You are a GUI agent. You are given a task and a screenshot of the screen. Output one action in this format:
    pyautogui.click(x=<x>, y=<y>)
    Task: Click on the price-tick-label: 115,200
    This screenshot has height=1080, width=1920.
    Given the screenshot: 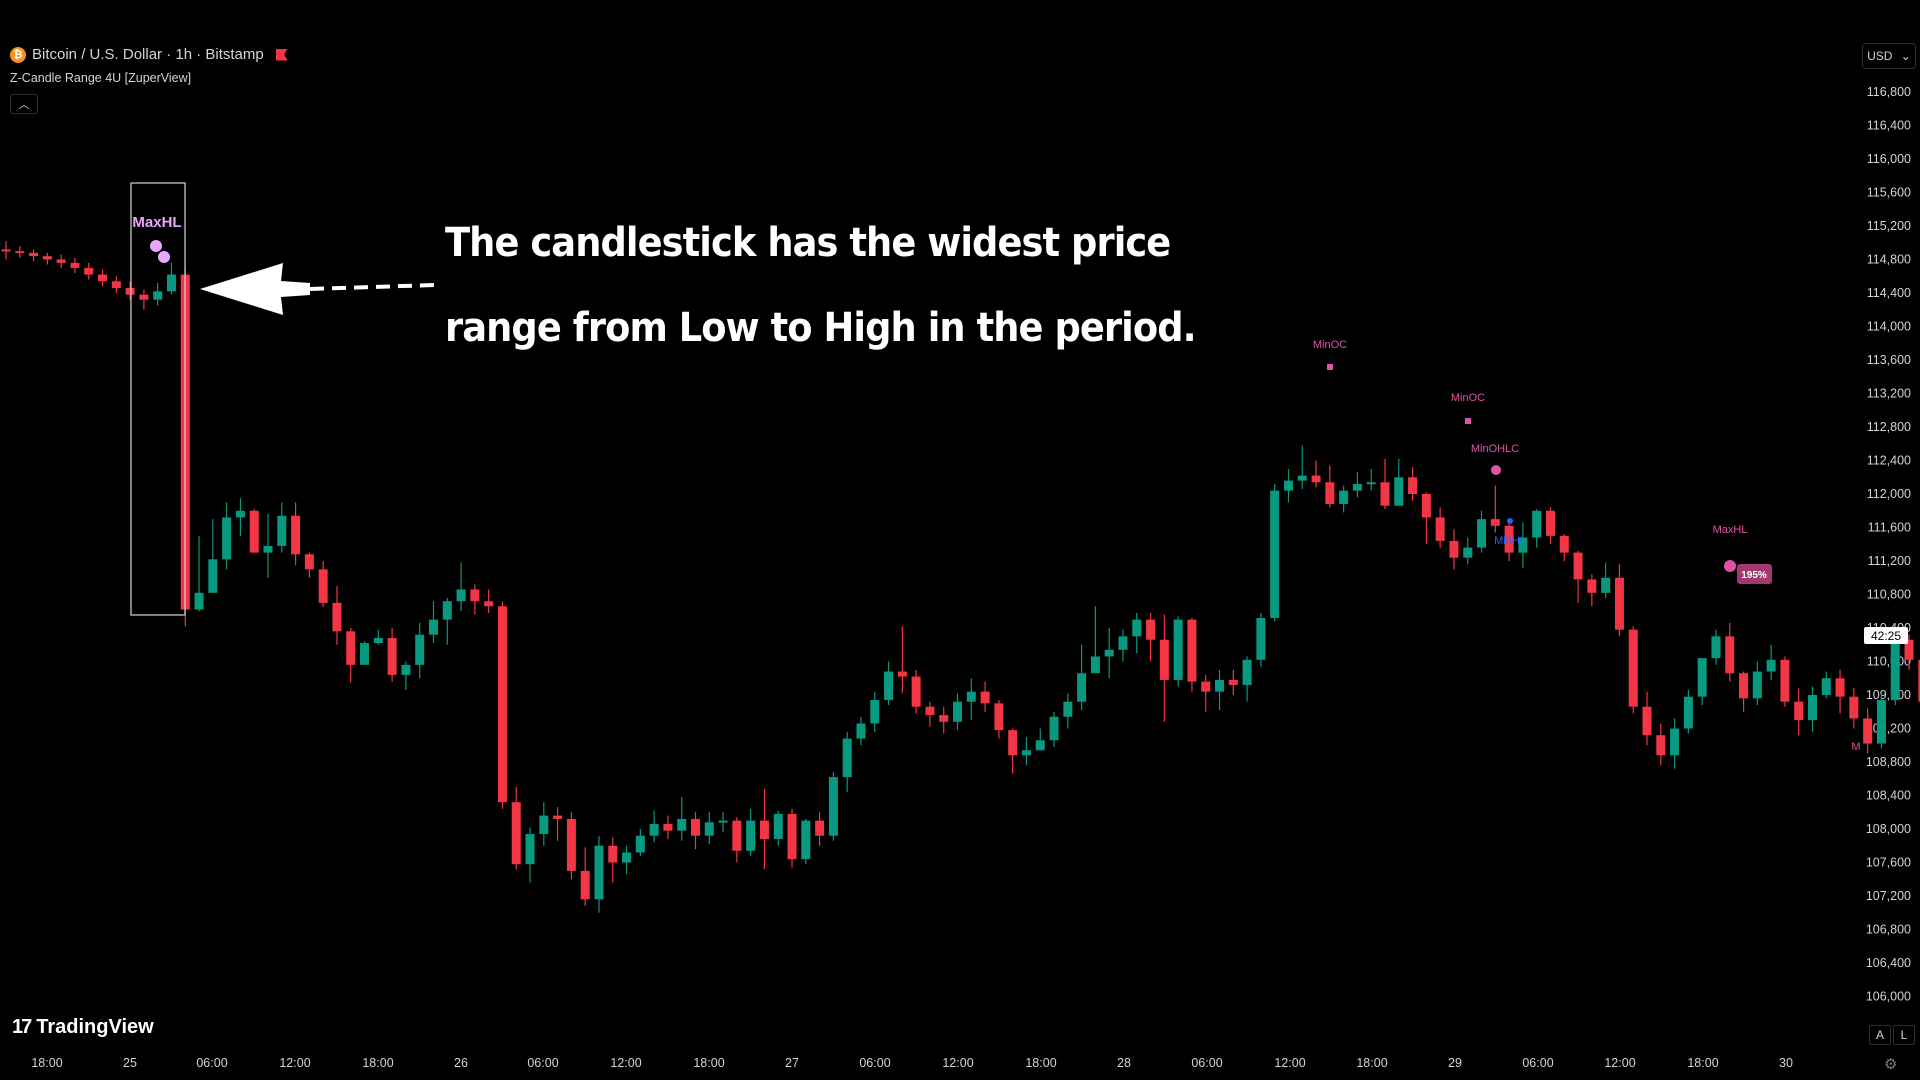 What is the action you would take?
    pyautogui.click(x=1889, y=226)
    